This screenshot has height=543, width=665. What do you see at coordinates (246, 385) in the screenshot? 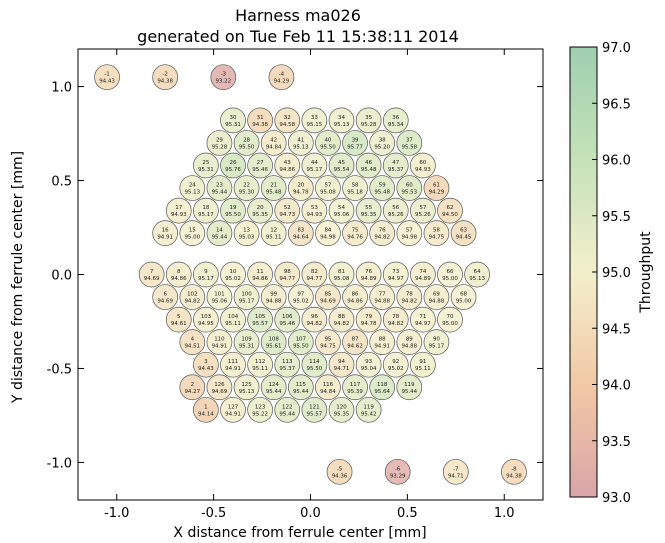
I see `fiber-number-label: 125` at bounding box center [246, 385].